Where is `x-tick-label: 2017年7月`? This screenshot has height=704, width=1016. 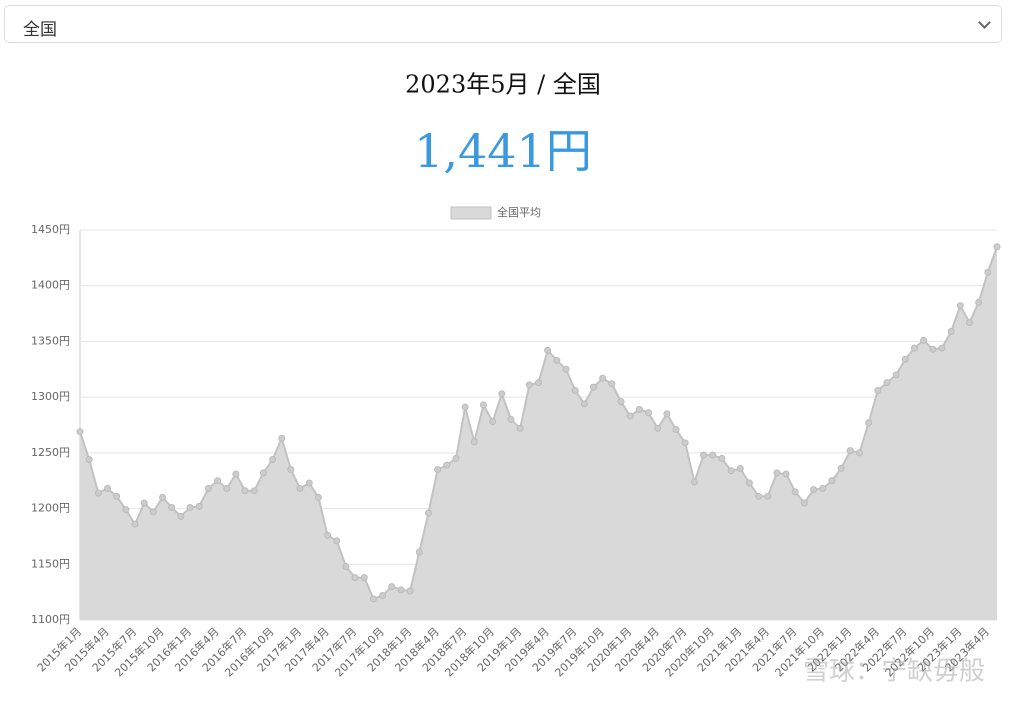
x-tick-label: 2017年7月 is located at coordinates (334, 649).